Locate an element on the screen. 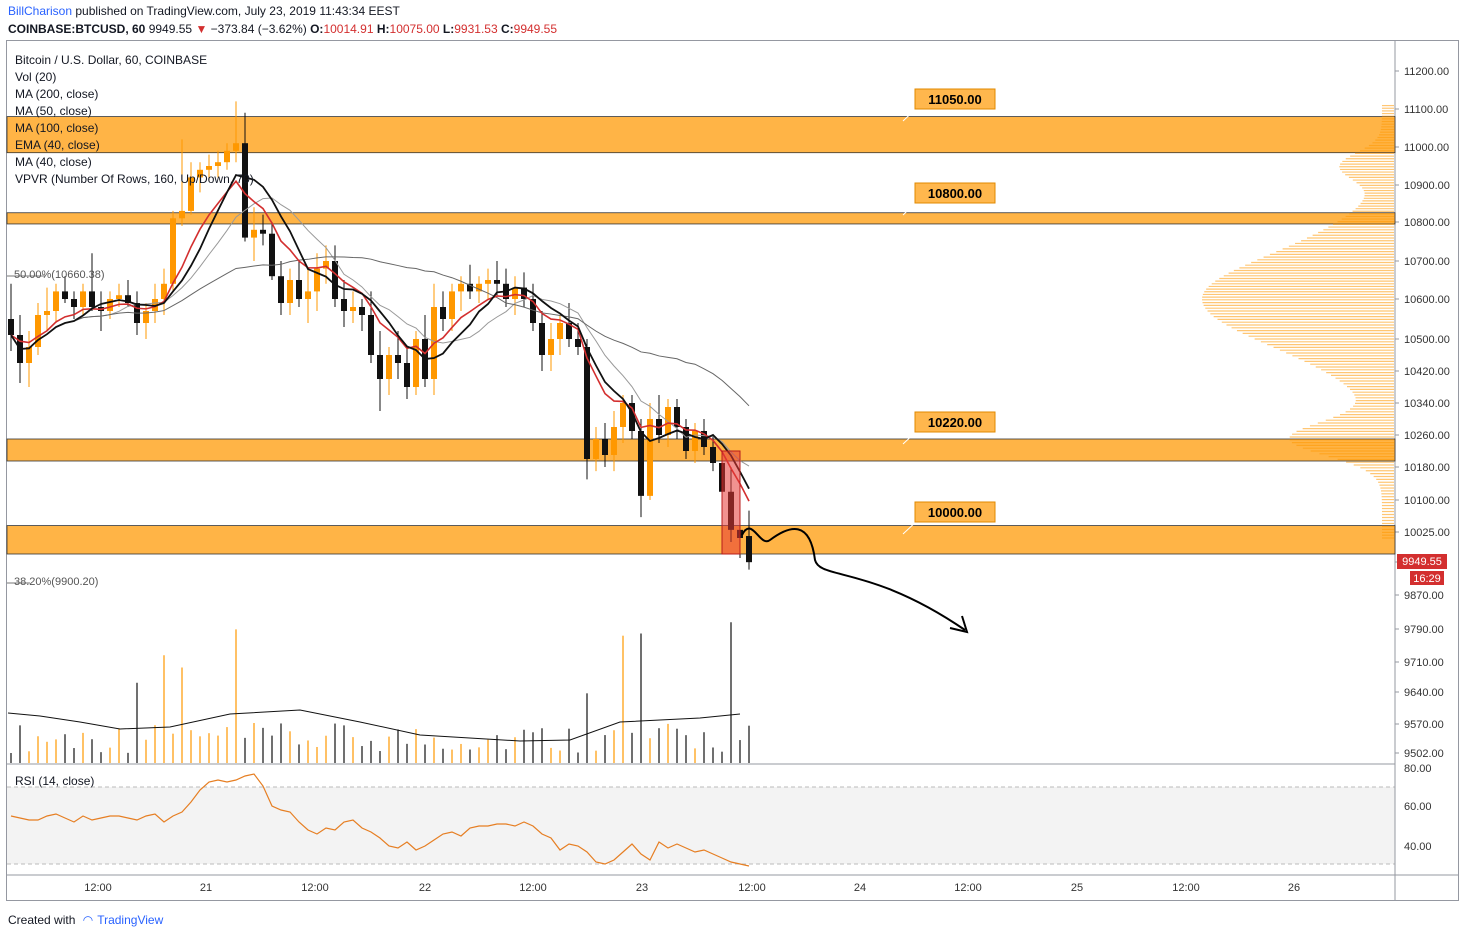 This screenshot has height=939, width=1465. low-label: L: is located at coordinates (448, 29).